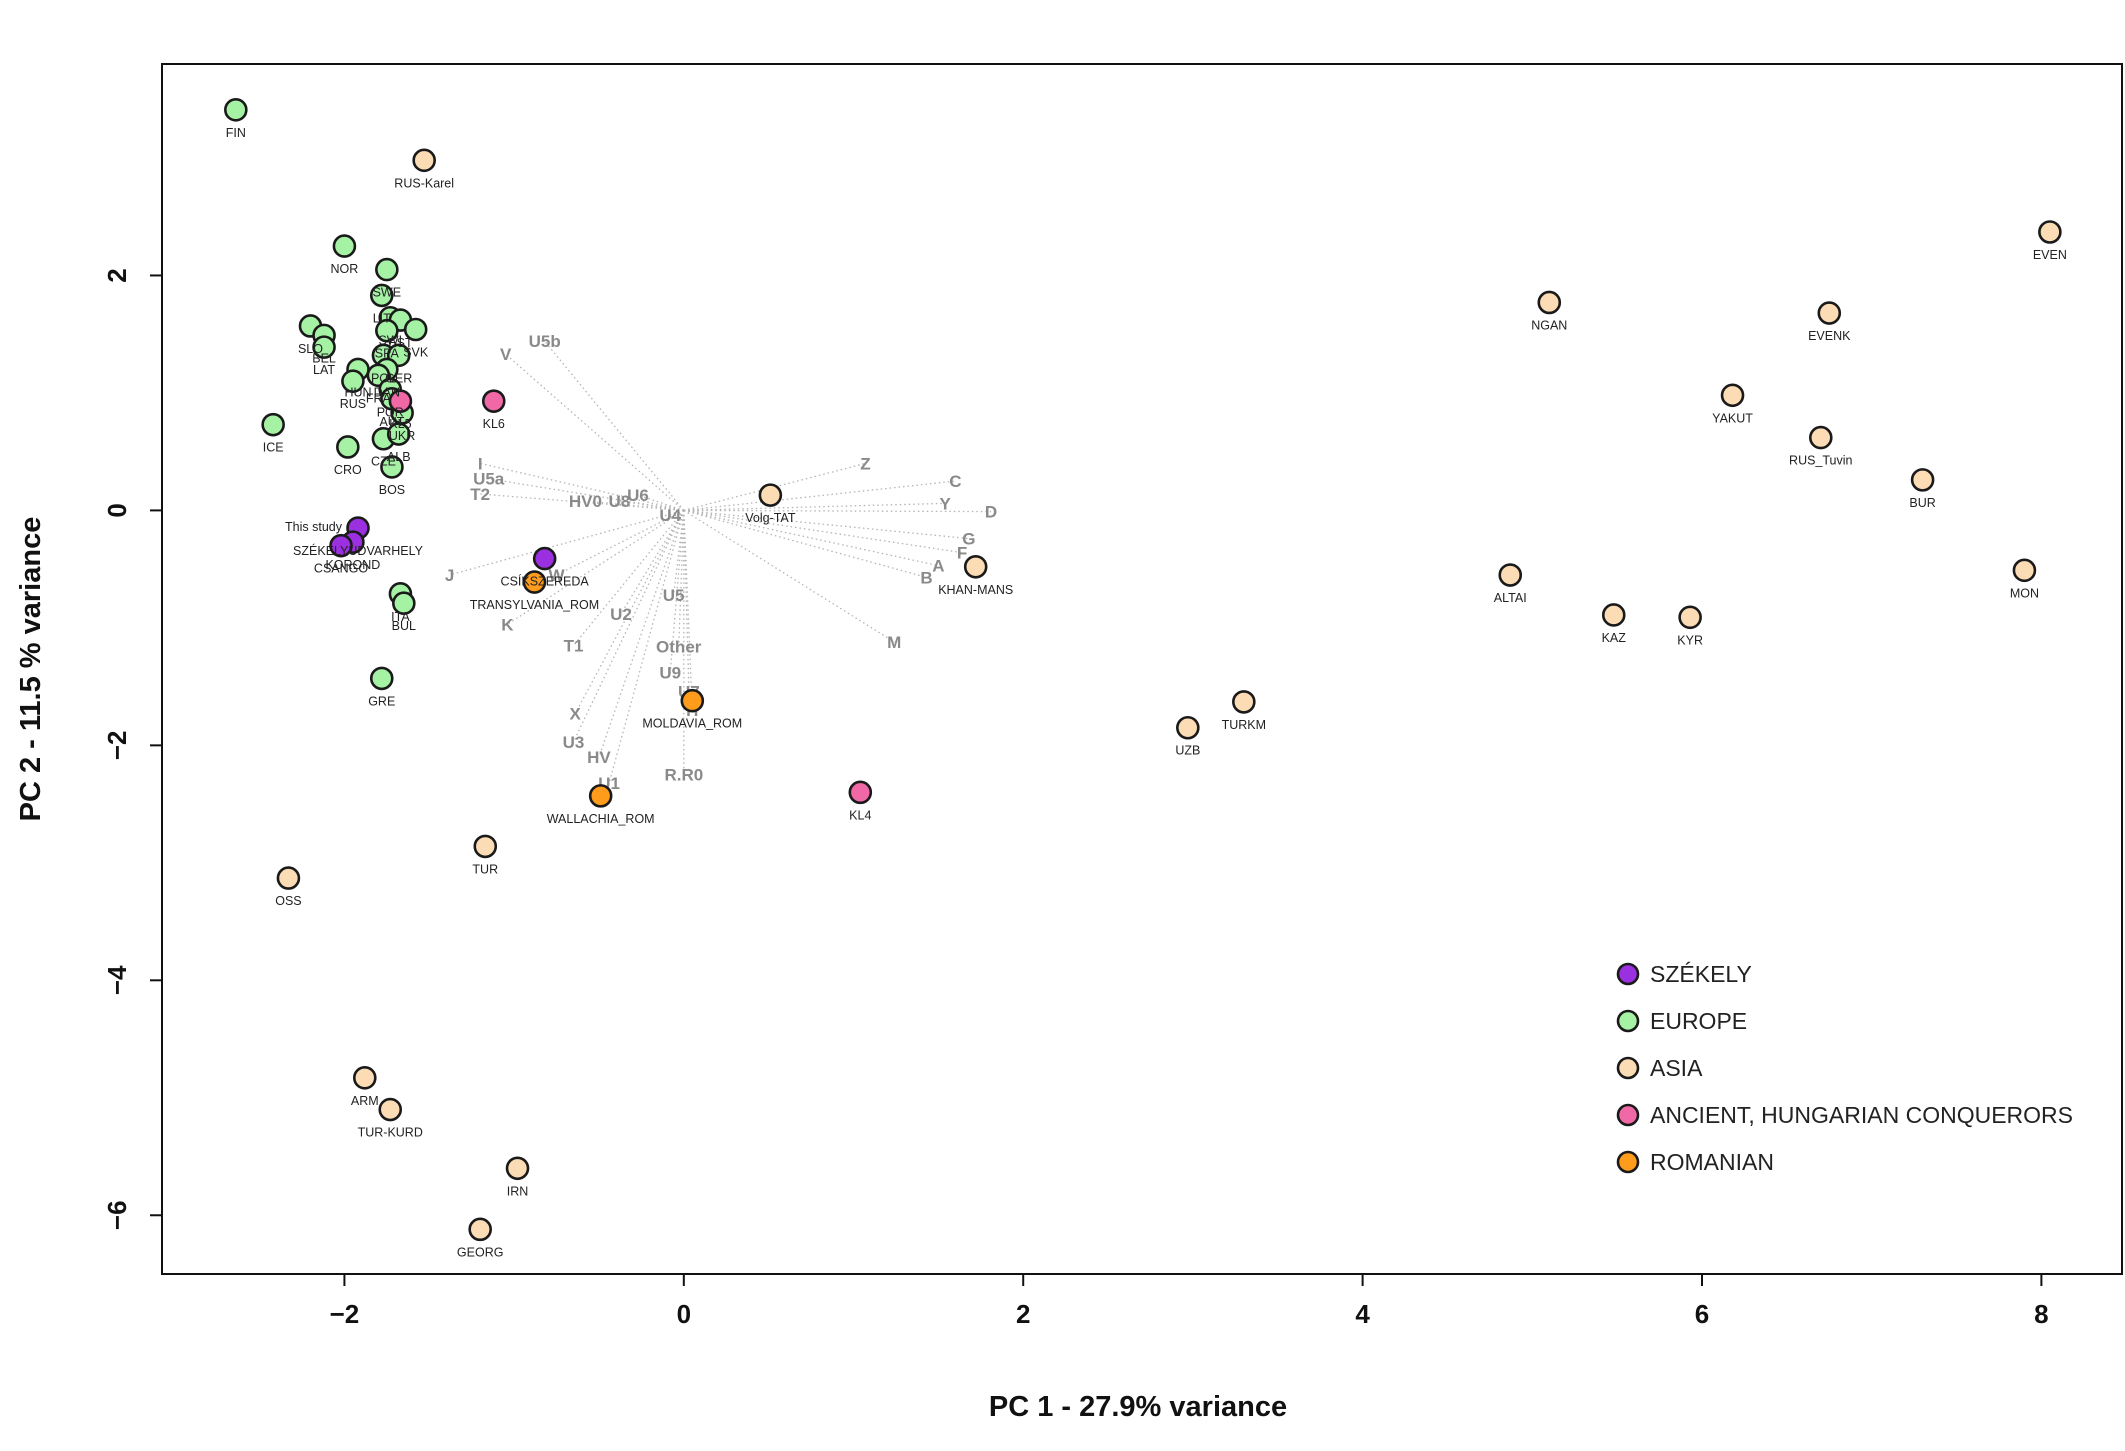  I want to click on vector-j, so click(566, 542).